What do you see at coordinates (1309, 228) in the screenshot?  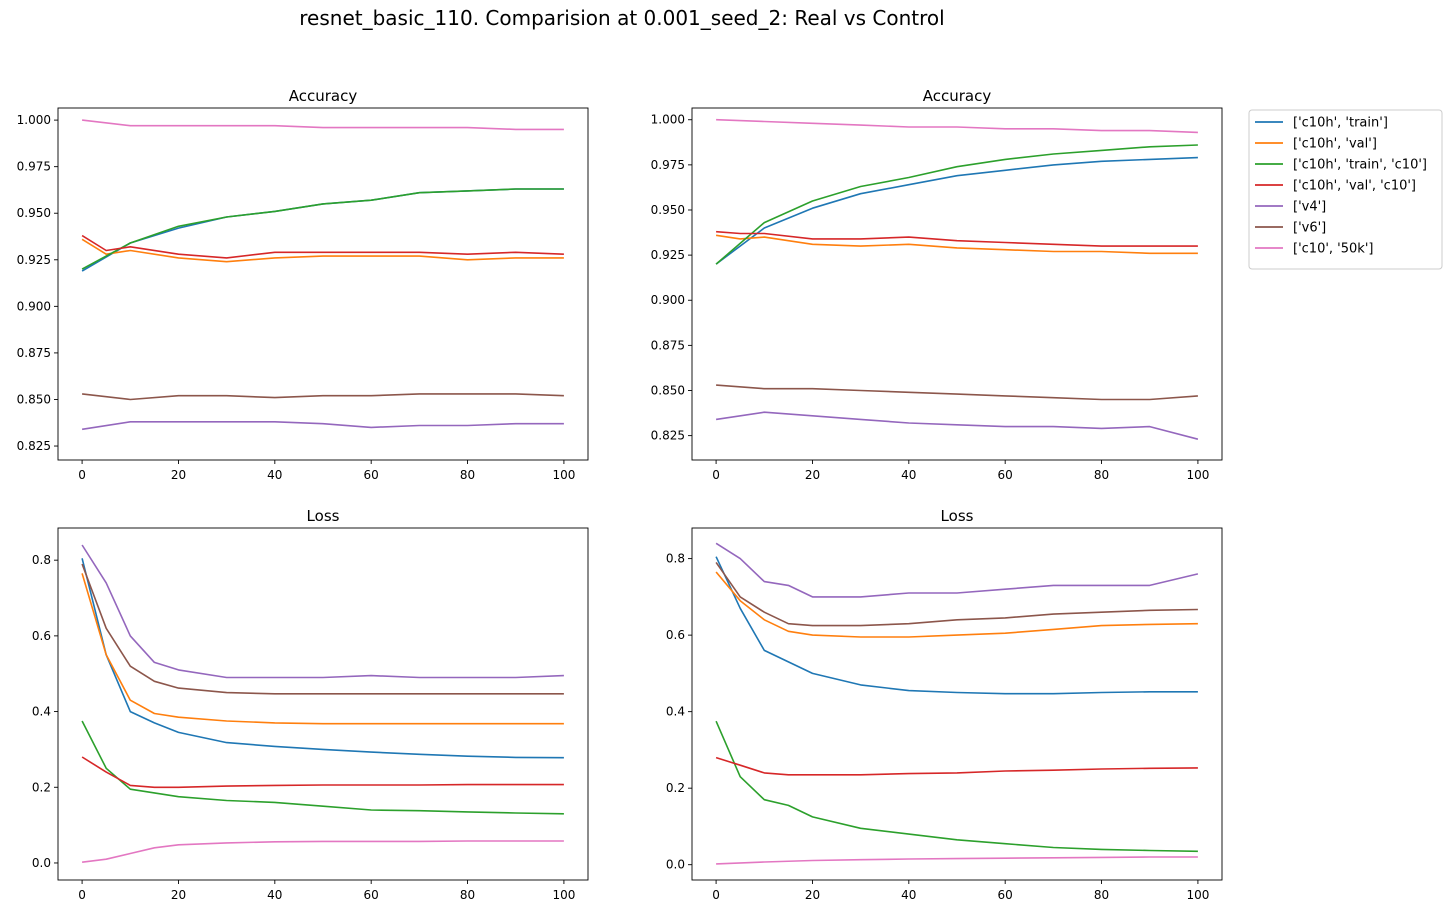 I see `legend-label: ['v6']` at bounding box center [1309, 228].